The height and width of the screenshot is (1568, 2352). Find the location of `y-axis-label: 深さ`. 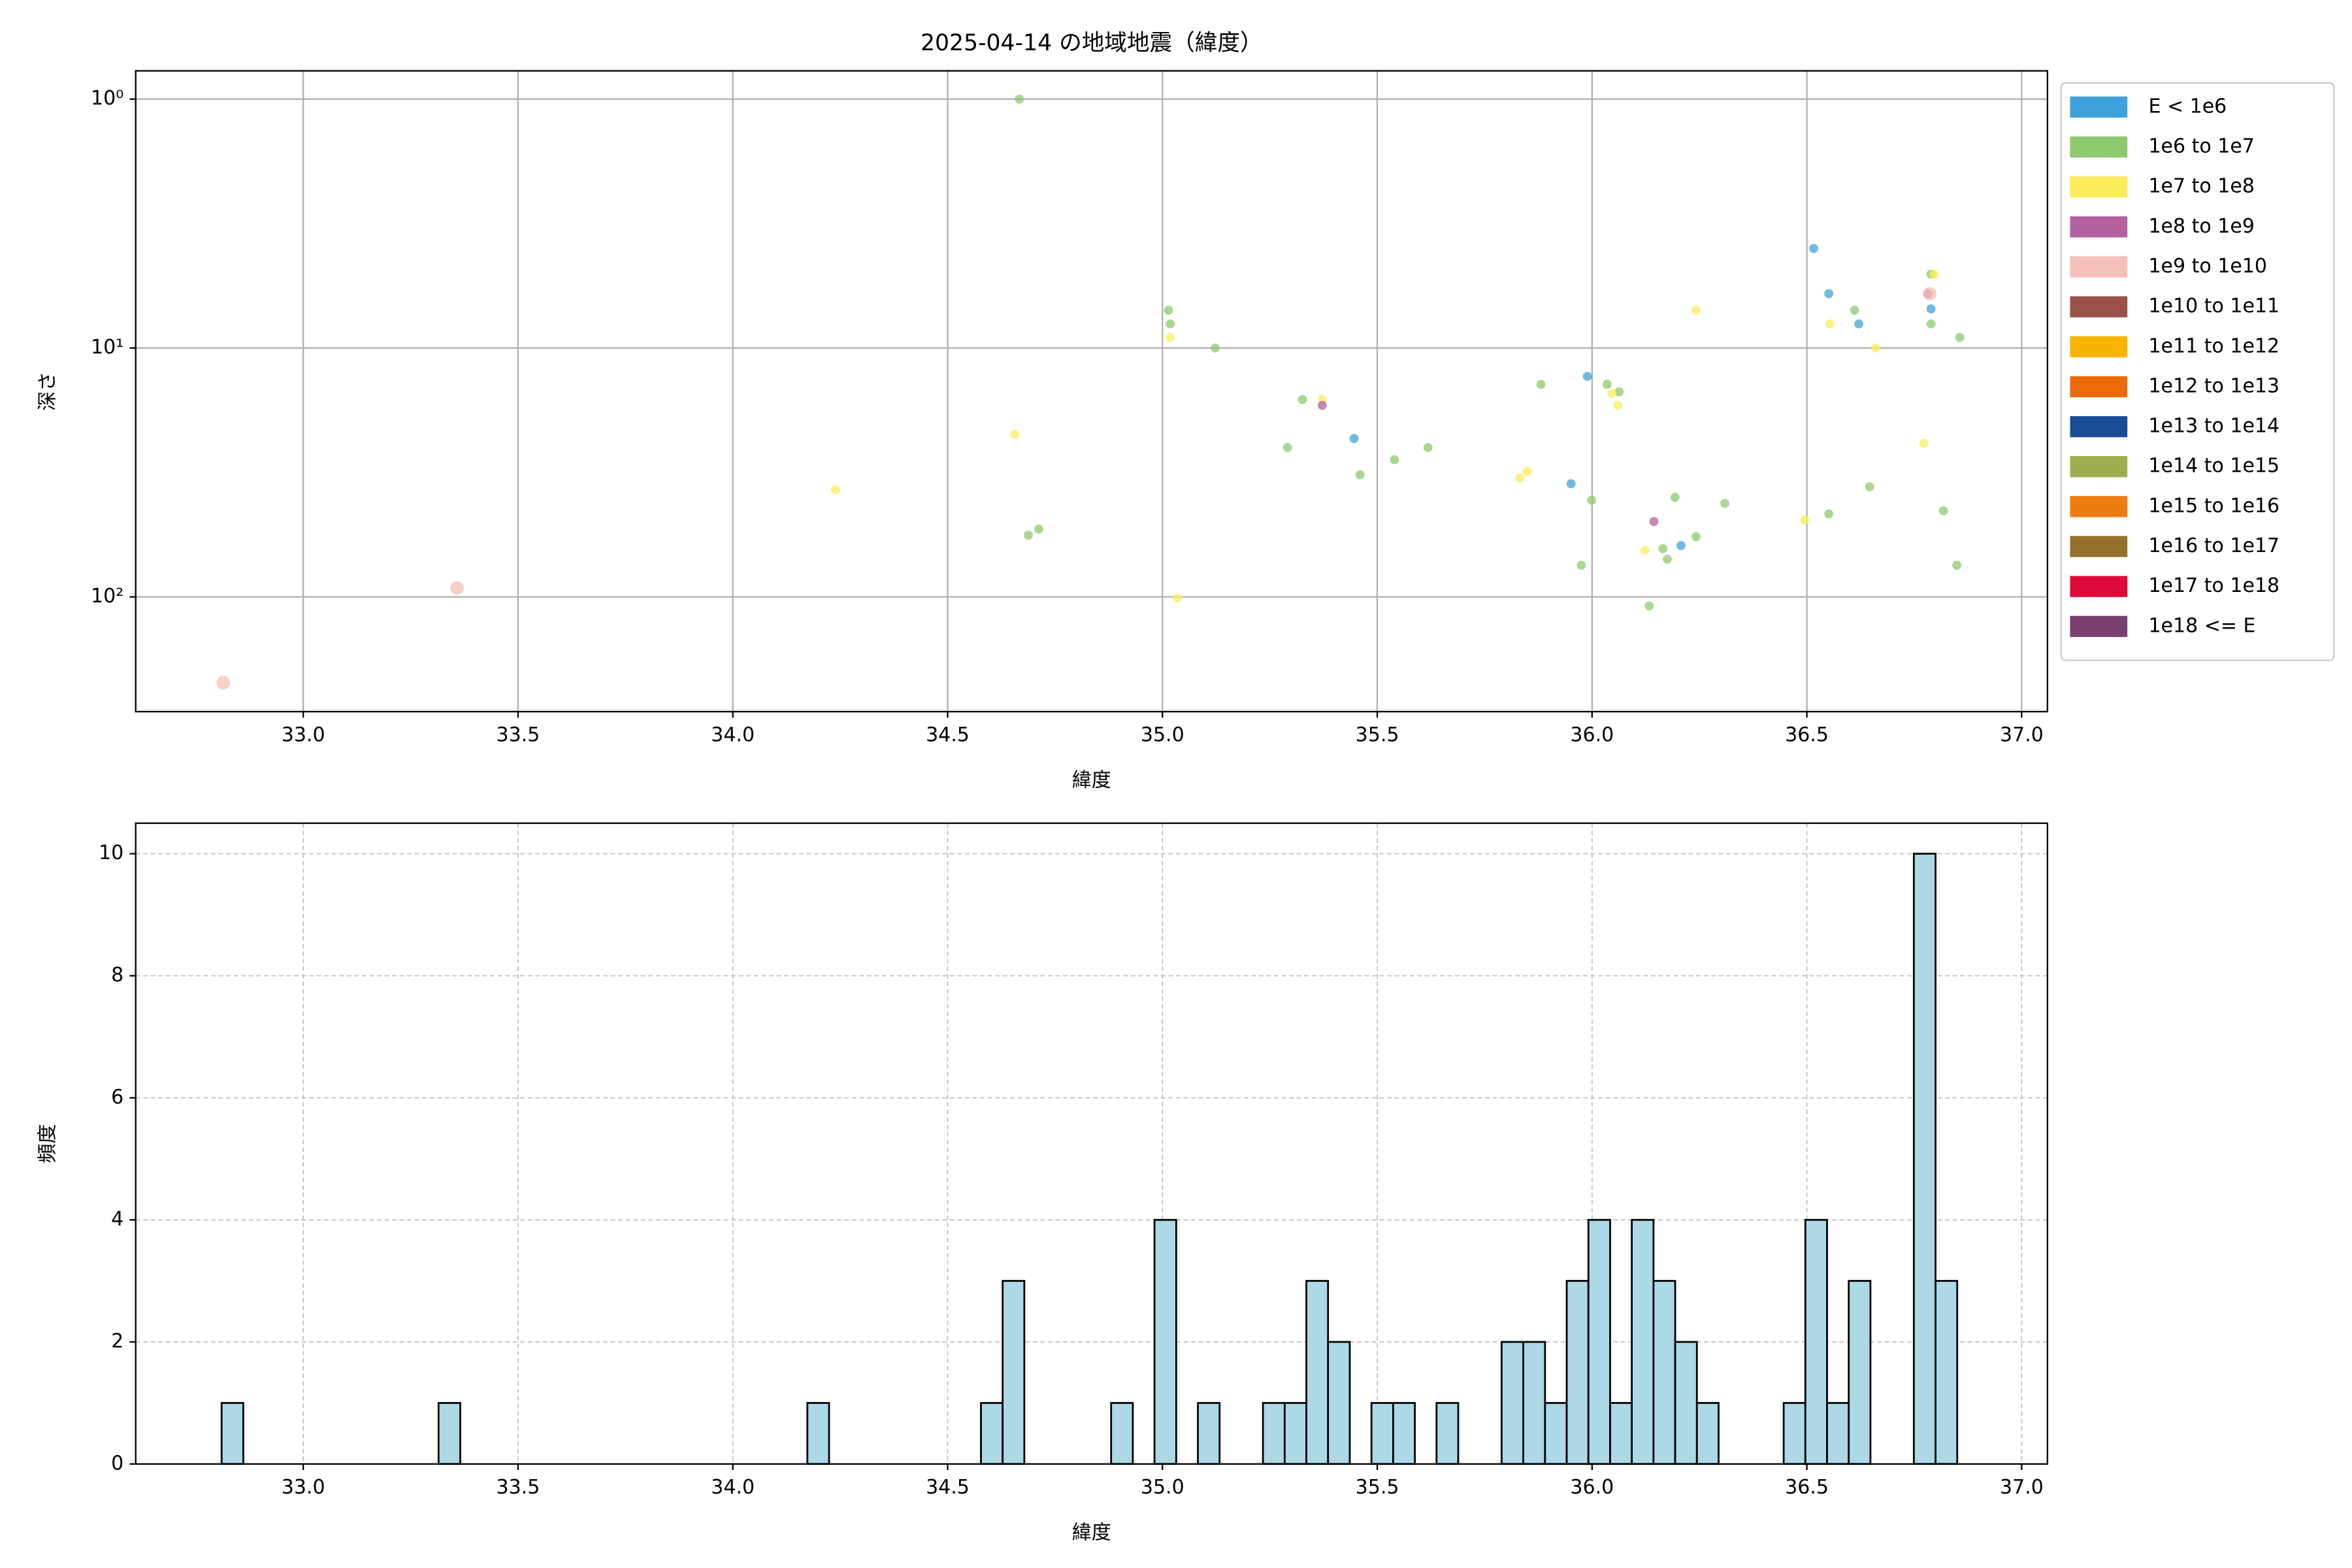

y-axis-label: 深さ is located at coordinates (47, 391).